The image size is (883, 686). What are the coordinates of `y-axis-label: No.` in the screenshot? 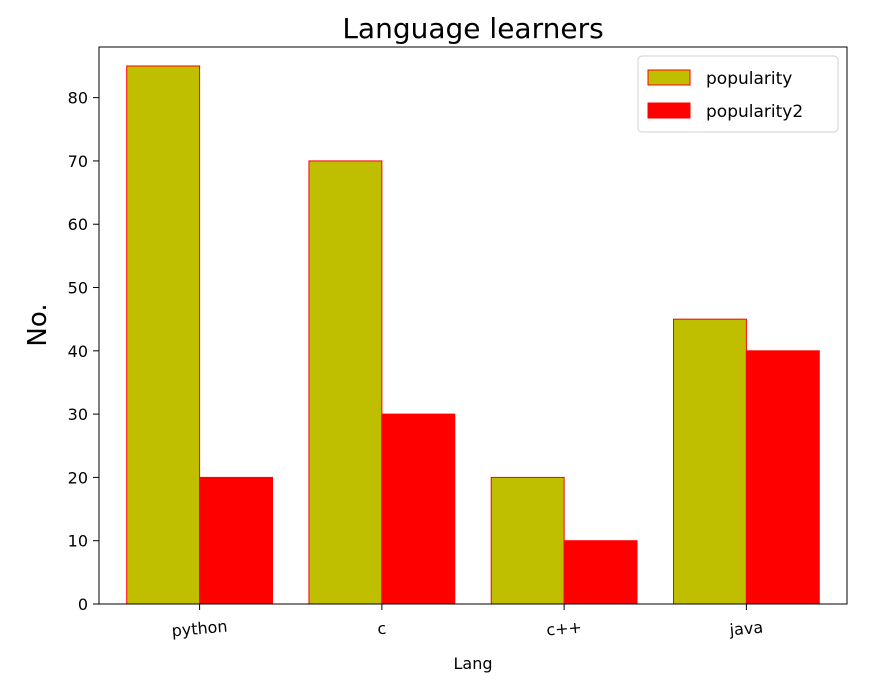 It's located at (38, 324).